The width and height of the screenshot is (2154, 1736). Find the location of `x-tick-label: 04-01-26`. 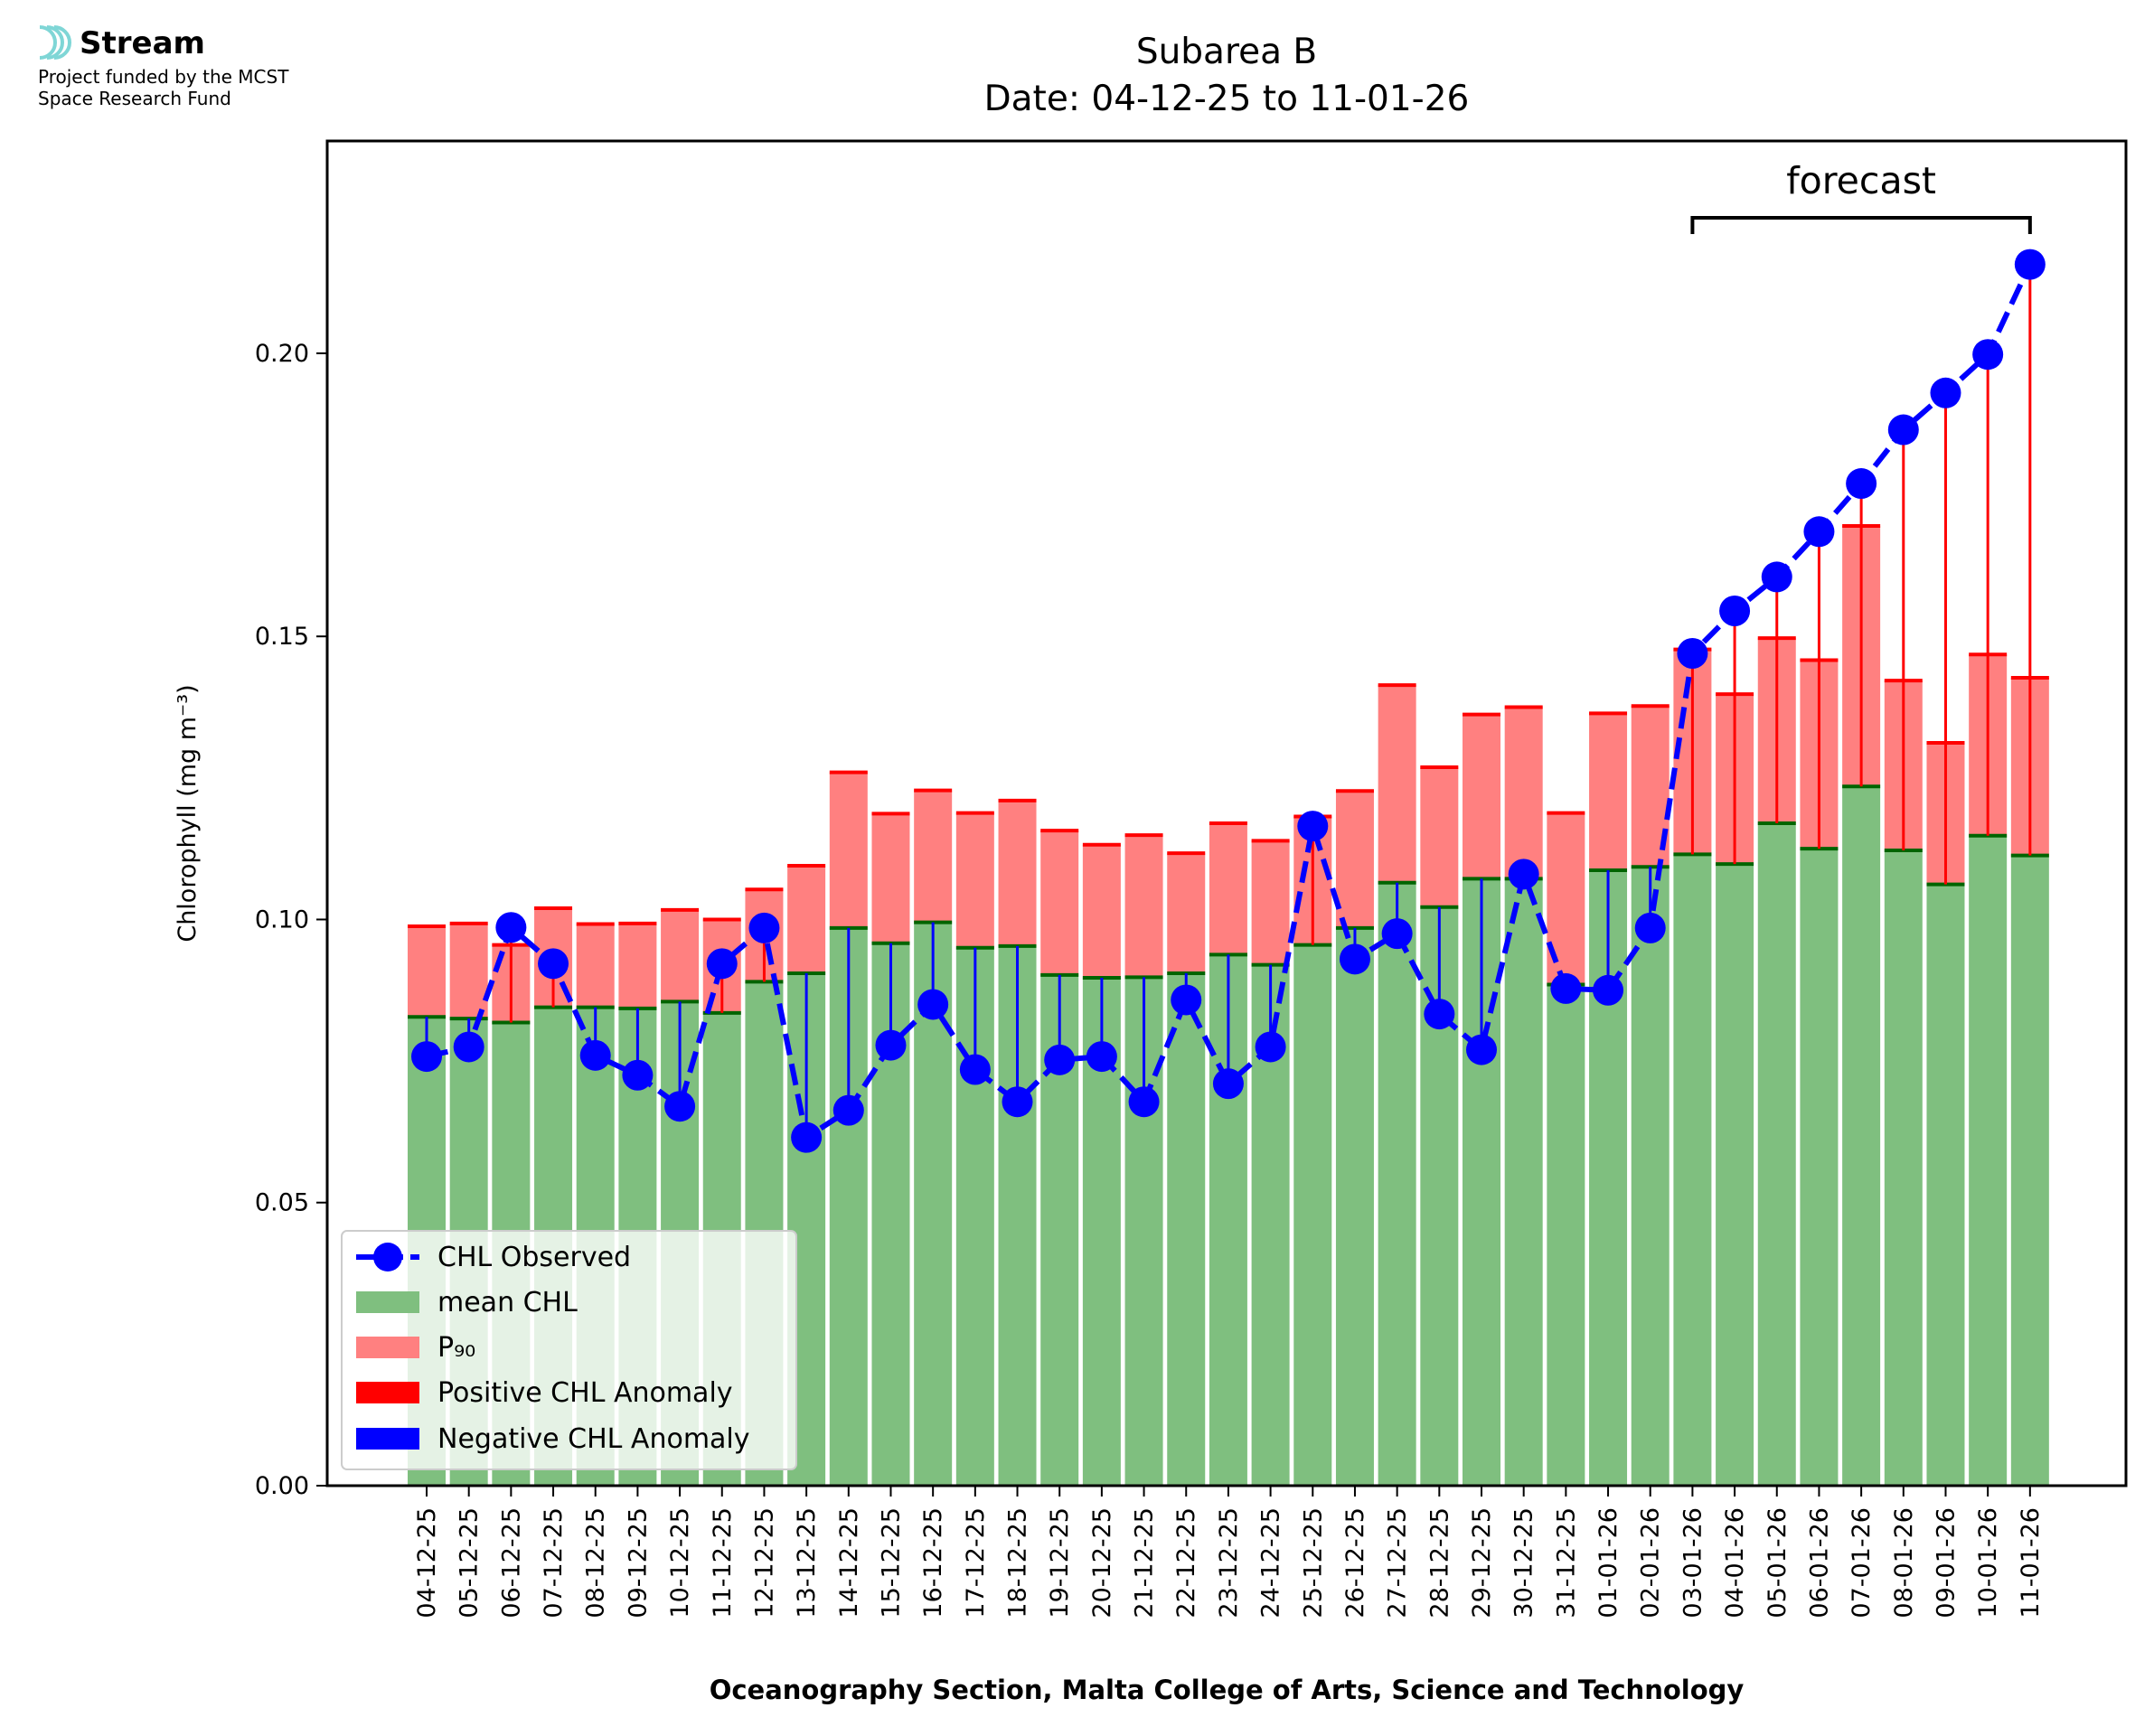

x-tick-label: 04-01-26 is located at coordinates (1735, 1563).